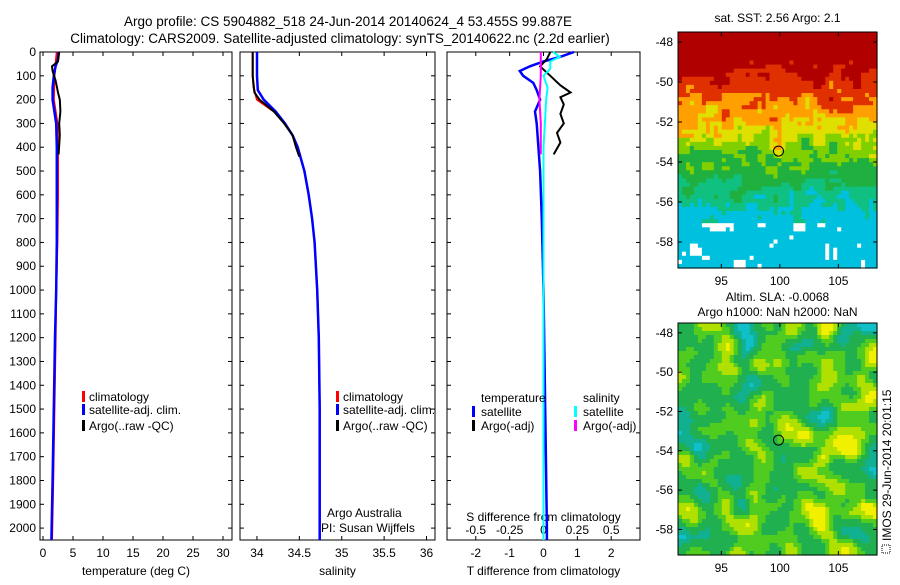 The width and height of the screenshot is (900, 585). Describe the element at coordinates (300, 553) in the screenshot. I see `x-tick-label: 34.5` at that location.